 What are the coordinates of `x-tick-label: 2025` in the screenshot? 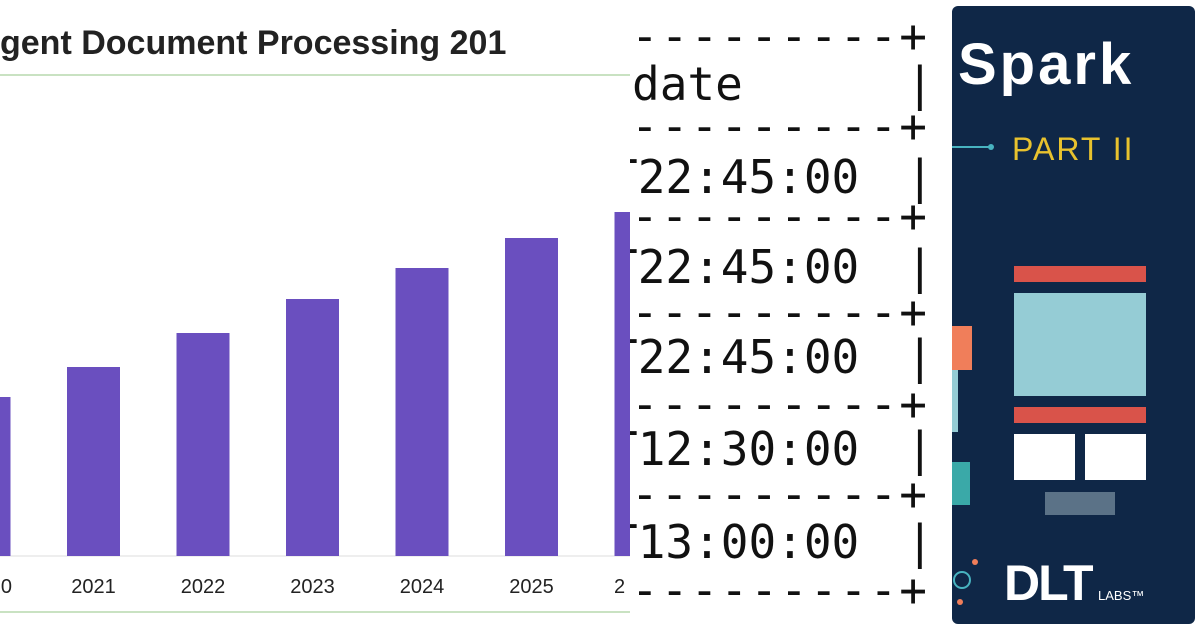 It's located at (531, 587).